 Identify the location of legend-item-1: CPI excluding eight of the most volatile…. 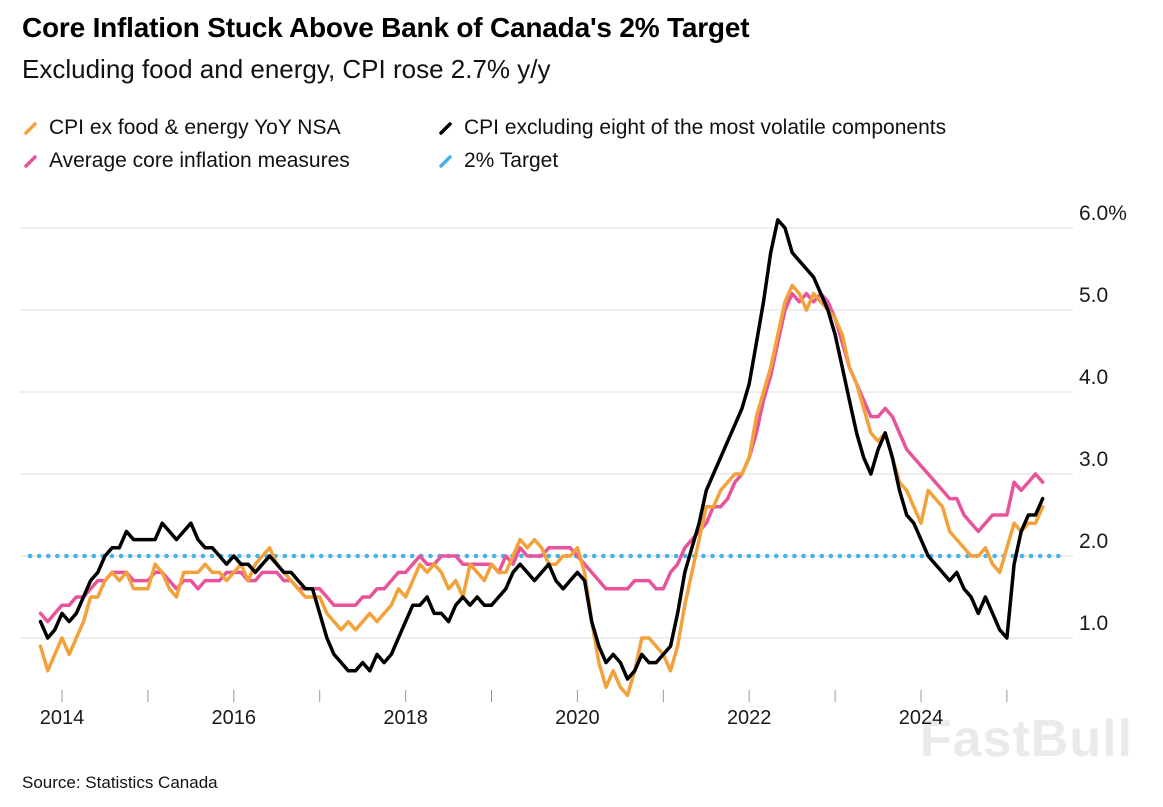
(691, 128).